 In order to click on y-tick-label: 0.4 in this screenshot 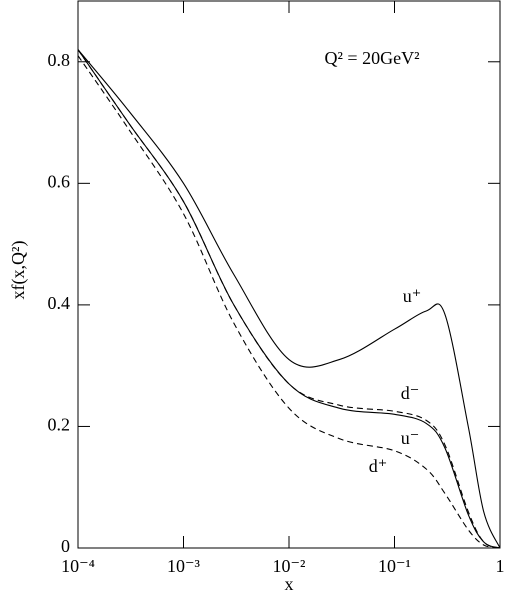, I will do `click(59, 303)`.